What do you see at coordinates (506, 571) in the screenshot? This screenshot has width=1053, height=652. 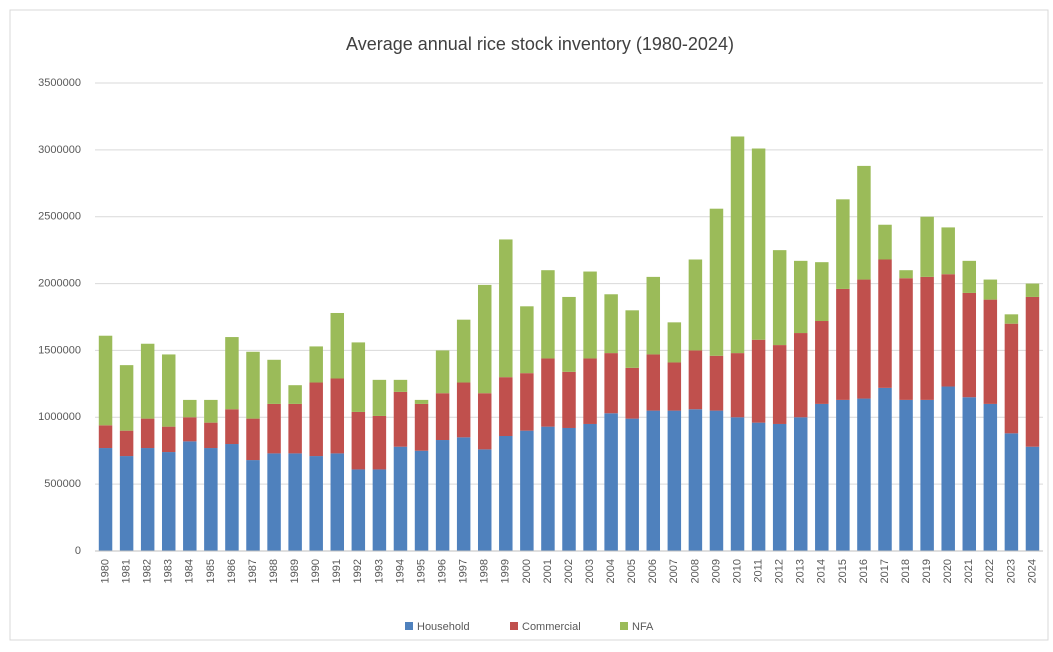 I see `x-tick-label: 1999` at bounding box center [506, 571].